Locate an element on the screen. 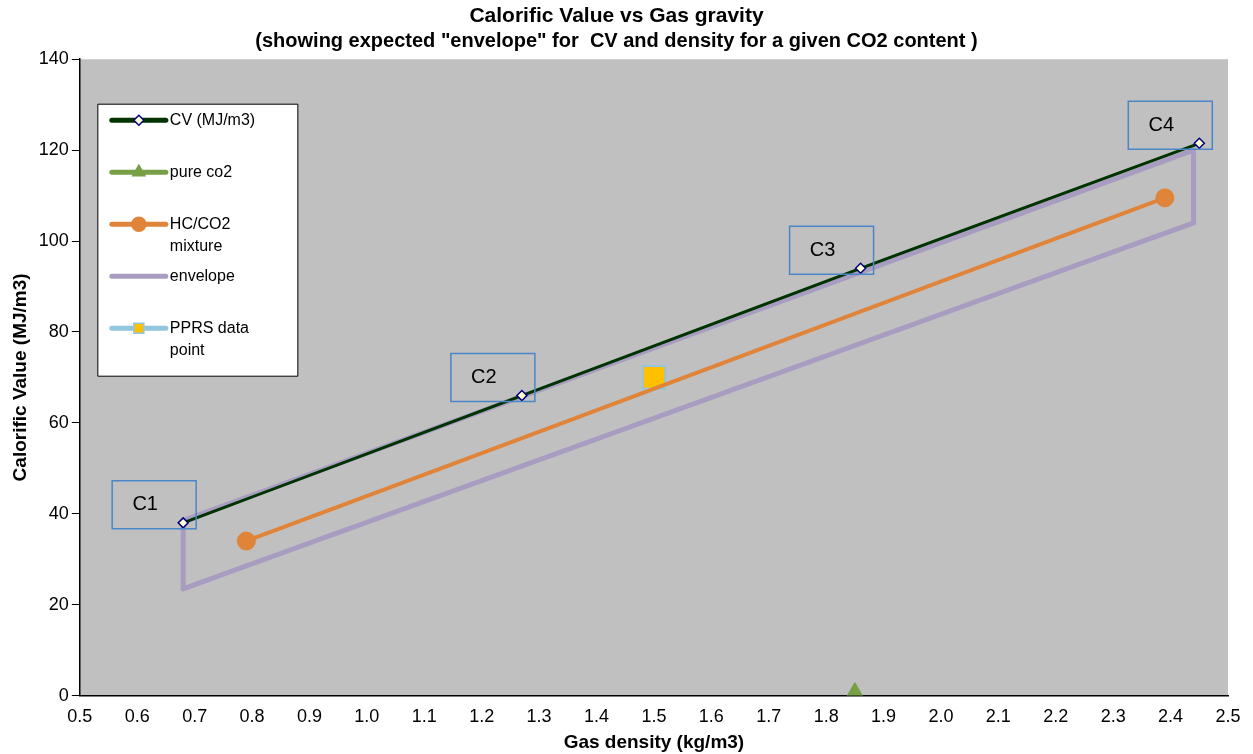 The height and width of the screenshot is (754, 1253). y-axis-title: Calorific Value (MJ/m3) is located at coordinates (19, 377).